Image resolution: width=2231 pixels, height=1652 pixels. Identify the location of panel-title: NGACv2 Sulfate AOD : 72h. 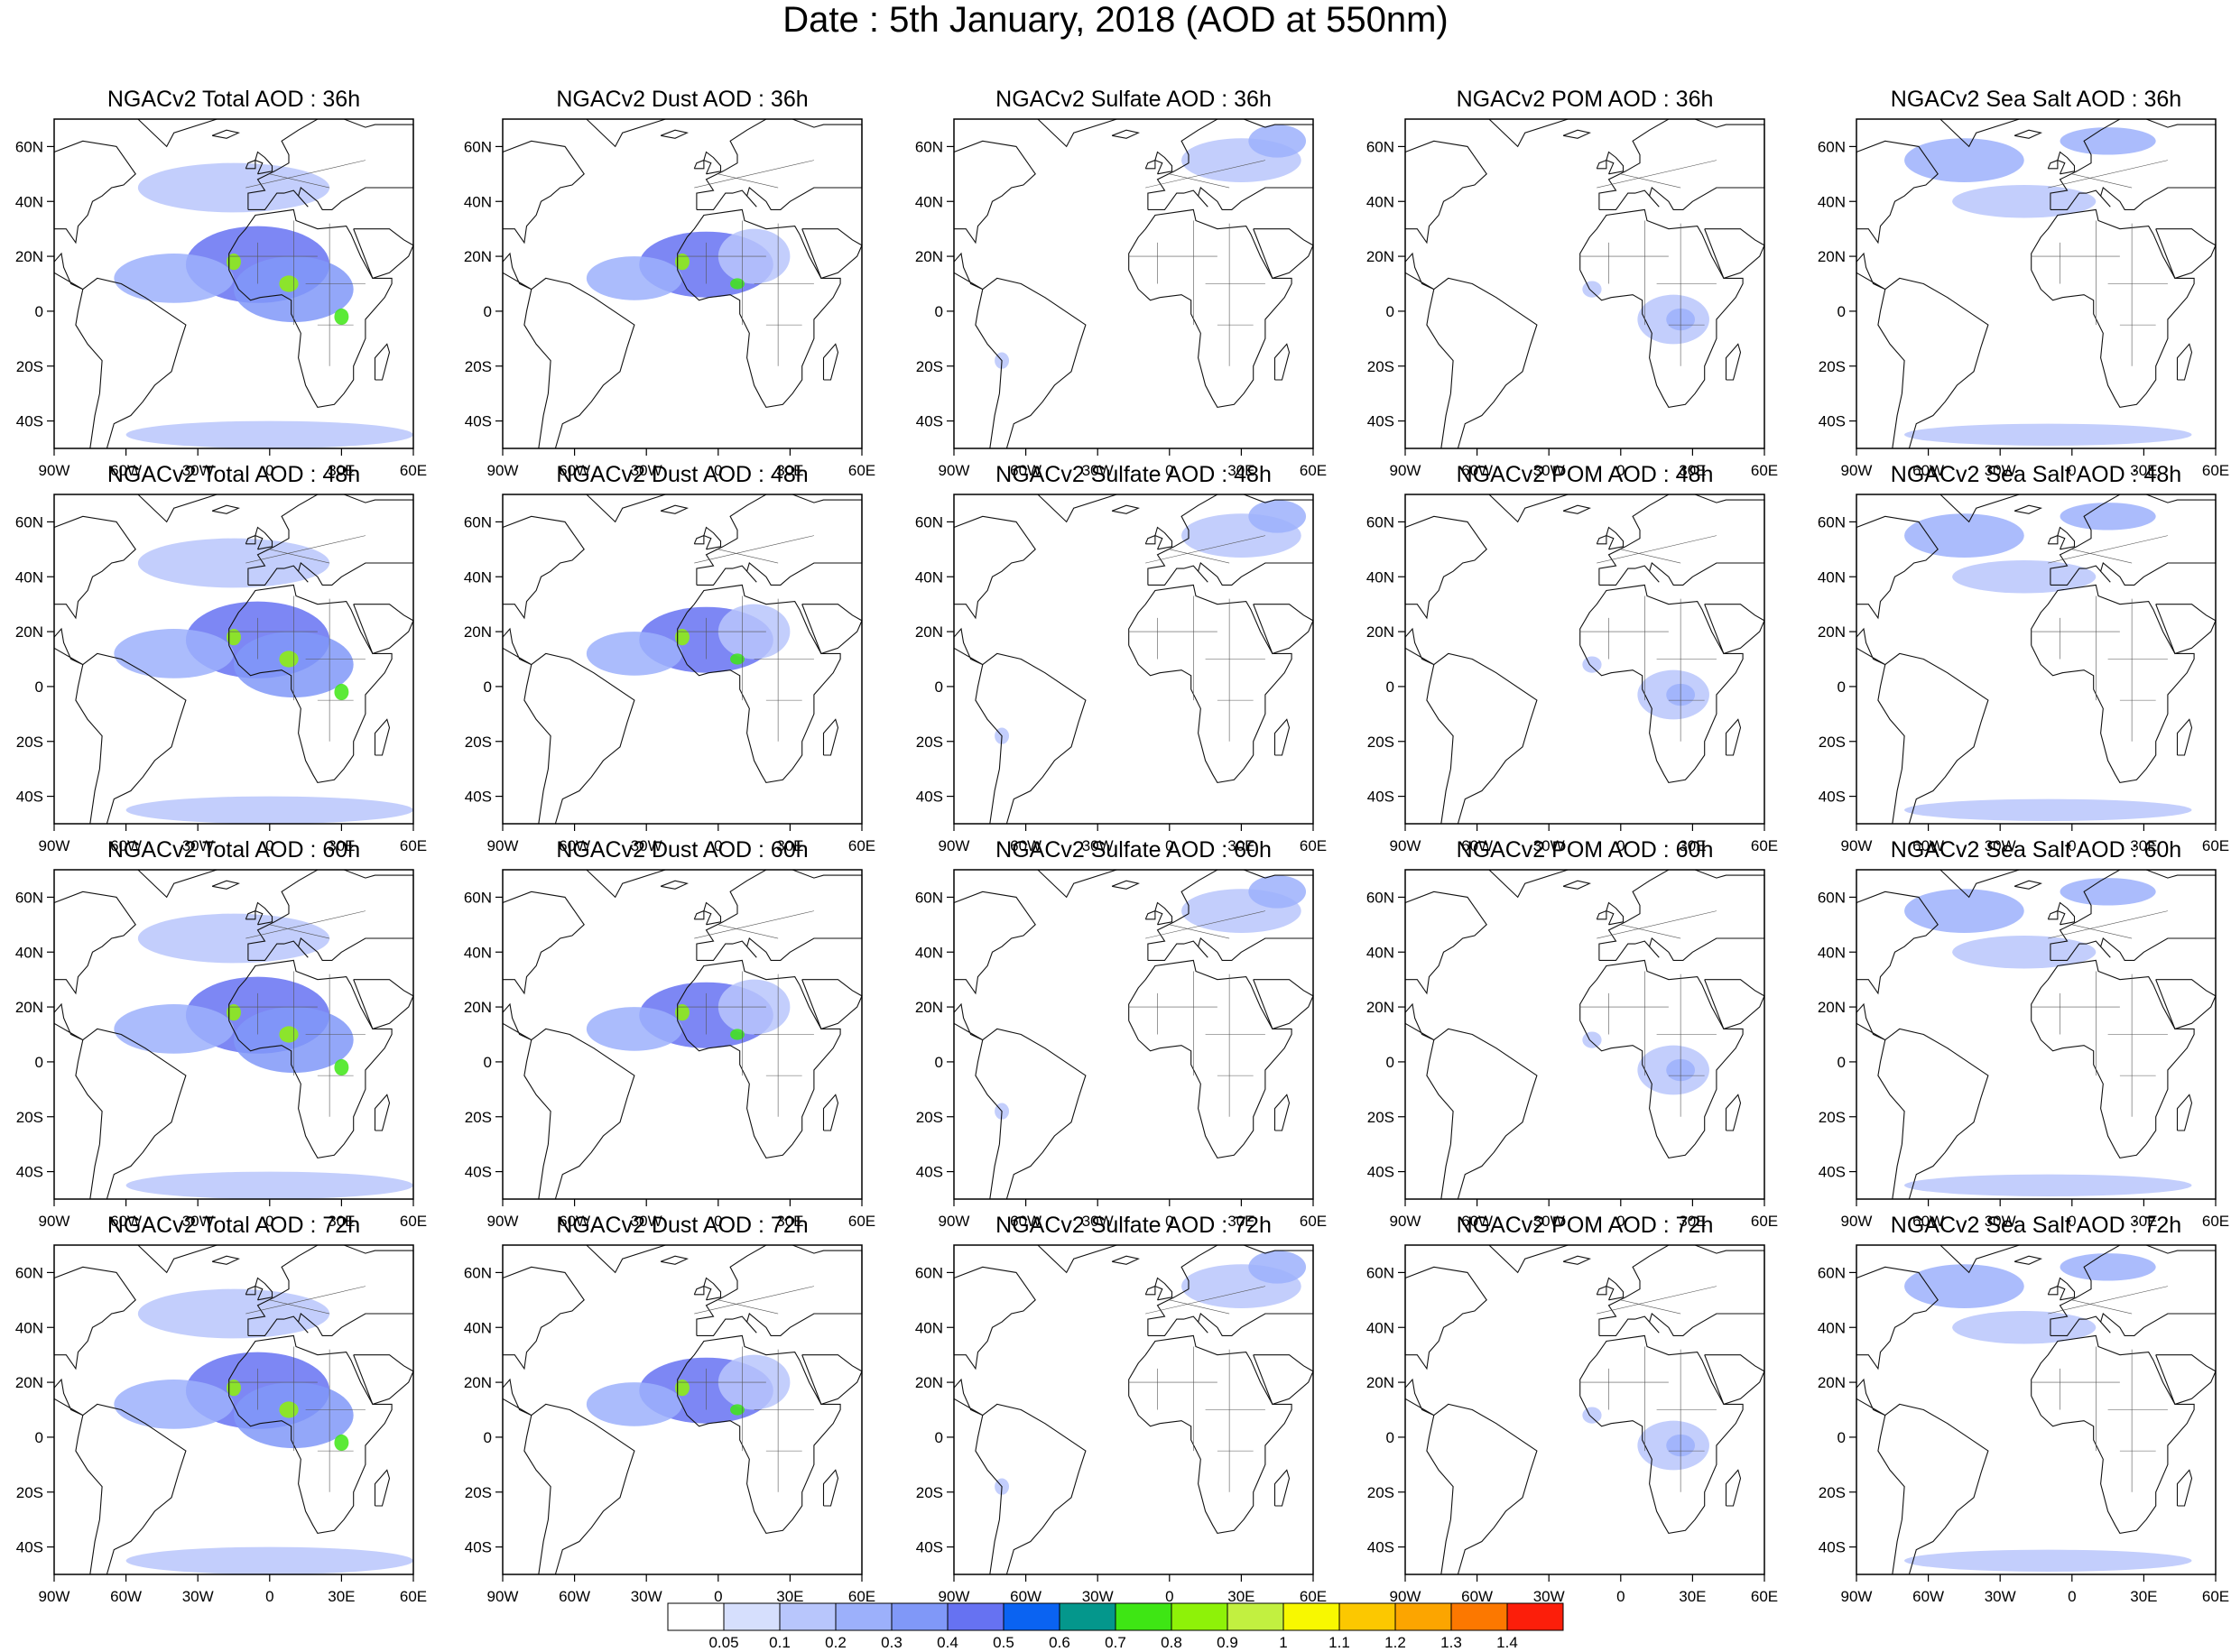
(1133, 1225).